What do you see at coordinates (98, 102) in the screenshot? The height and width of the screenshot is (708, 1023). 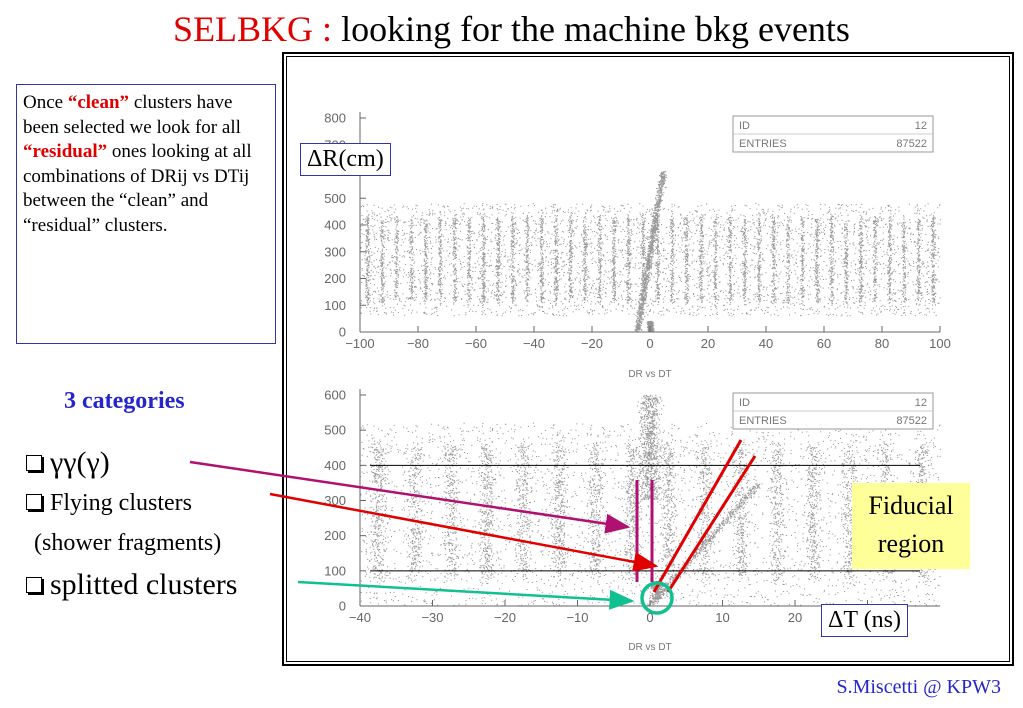 I see `desc-clean-highlight: “clean”` at bounding box center [98, 102].